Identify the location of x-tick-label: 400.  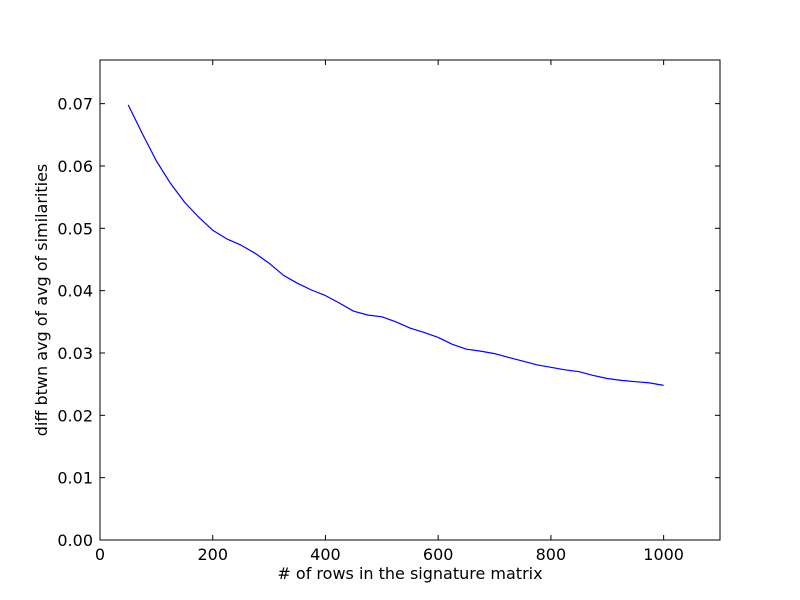
(325, 554).